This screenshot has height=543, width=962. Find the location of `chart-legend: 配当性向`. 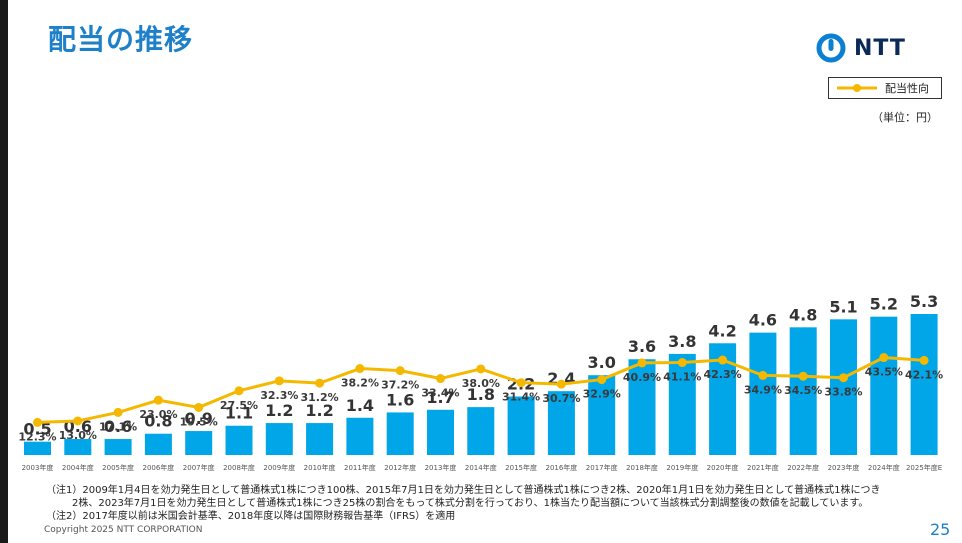

chart-legend: 配当性向 is located at coordinates (885, 88).